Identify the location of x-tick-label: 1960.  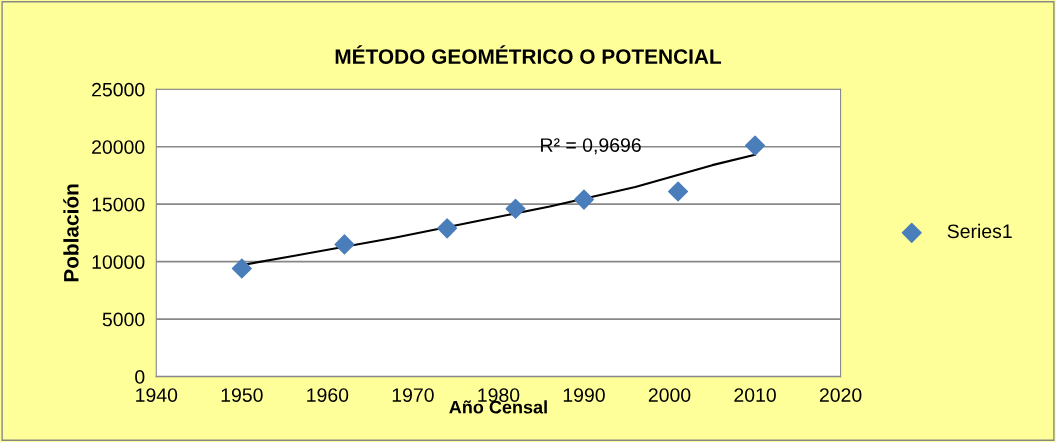
(328, 395).